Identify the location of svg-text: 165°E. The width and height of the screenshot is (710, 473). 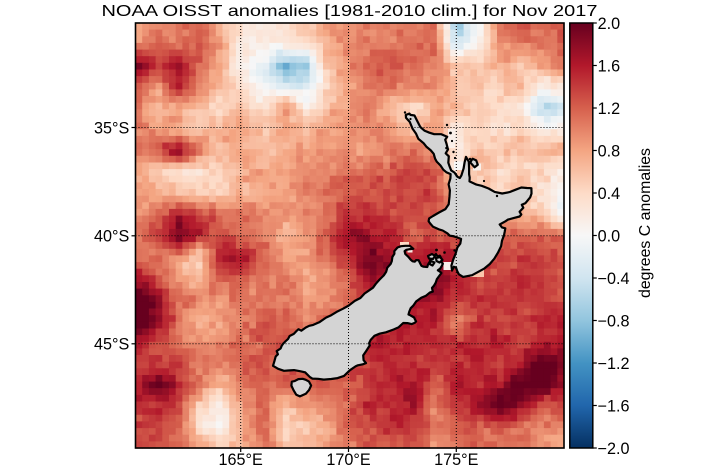
(241, 460).